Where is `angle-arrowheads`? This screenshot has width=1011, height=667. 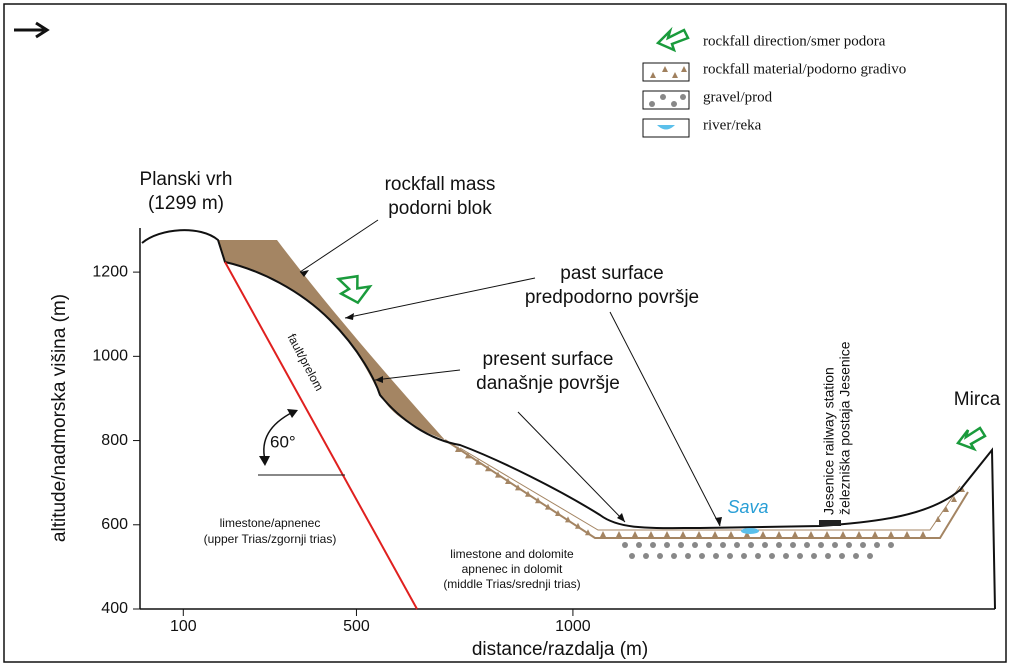
angle-arrowheads is located at coordinates (278, 437).